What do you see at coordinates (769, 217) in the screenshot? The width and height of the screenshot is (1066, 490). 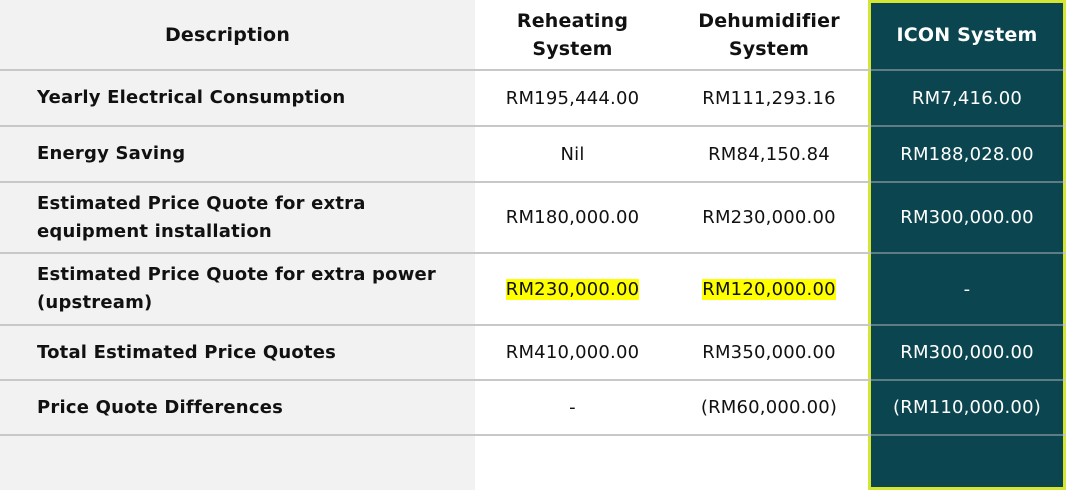 I see `dehumidifier-value: RM230,000.00` at bounding box center [769, 217].